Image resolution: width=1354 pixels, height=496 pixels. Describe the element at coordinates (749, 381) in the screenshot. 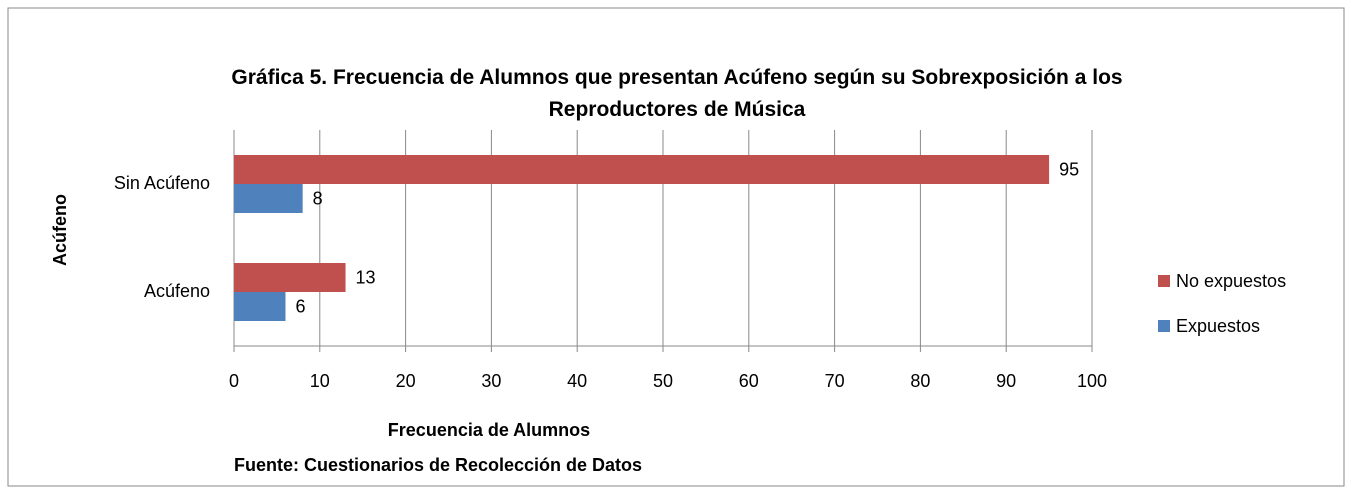

I see `x-tick-label: 60` at that location.